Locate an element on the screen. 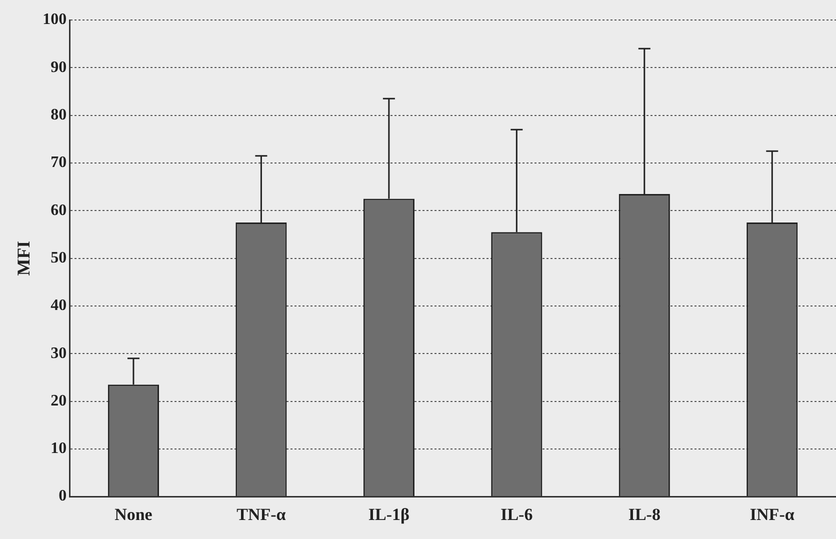  y-tick-label: 60 is located at coordinates (58, 210).